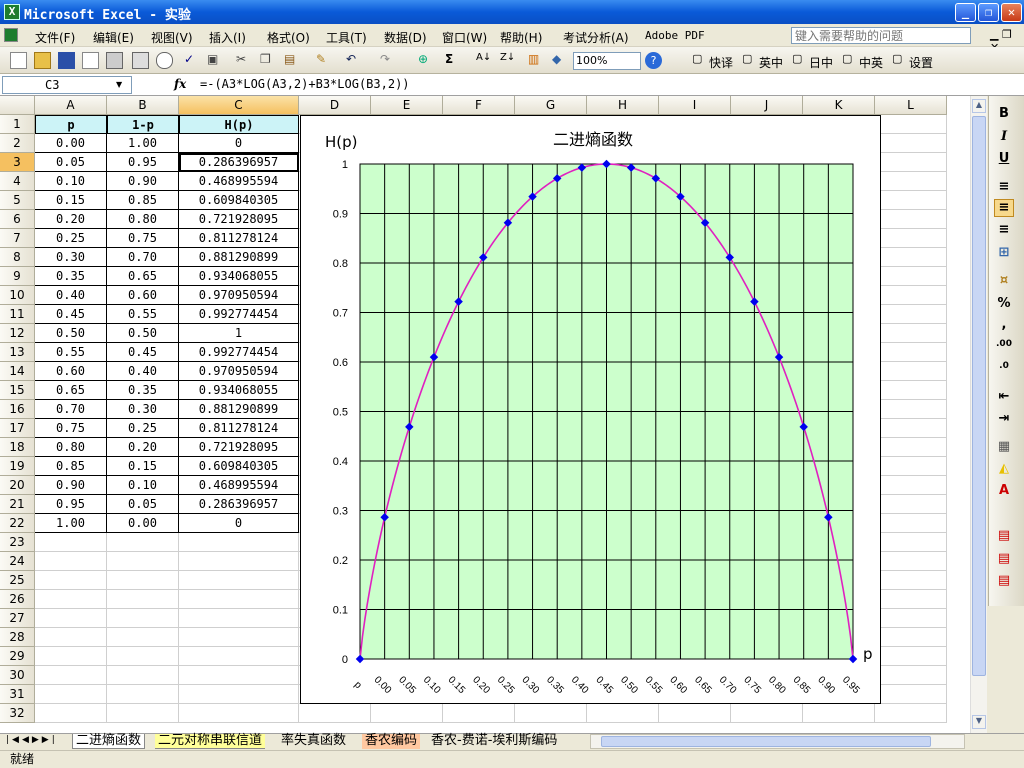 The image size is (1024, 768). I want to click on table-cell: 0.286396957, so click(239, 504).